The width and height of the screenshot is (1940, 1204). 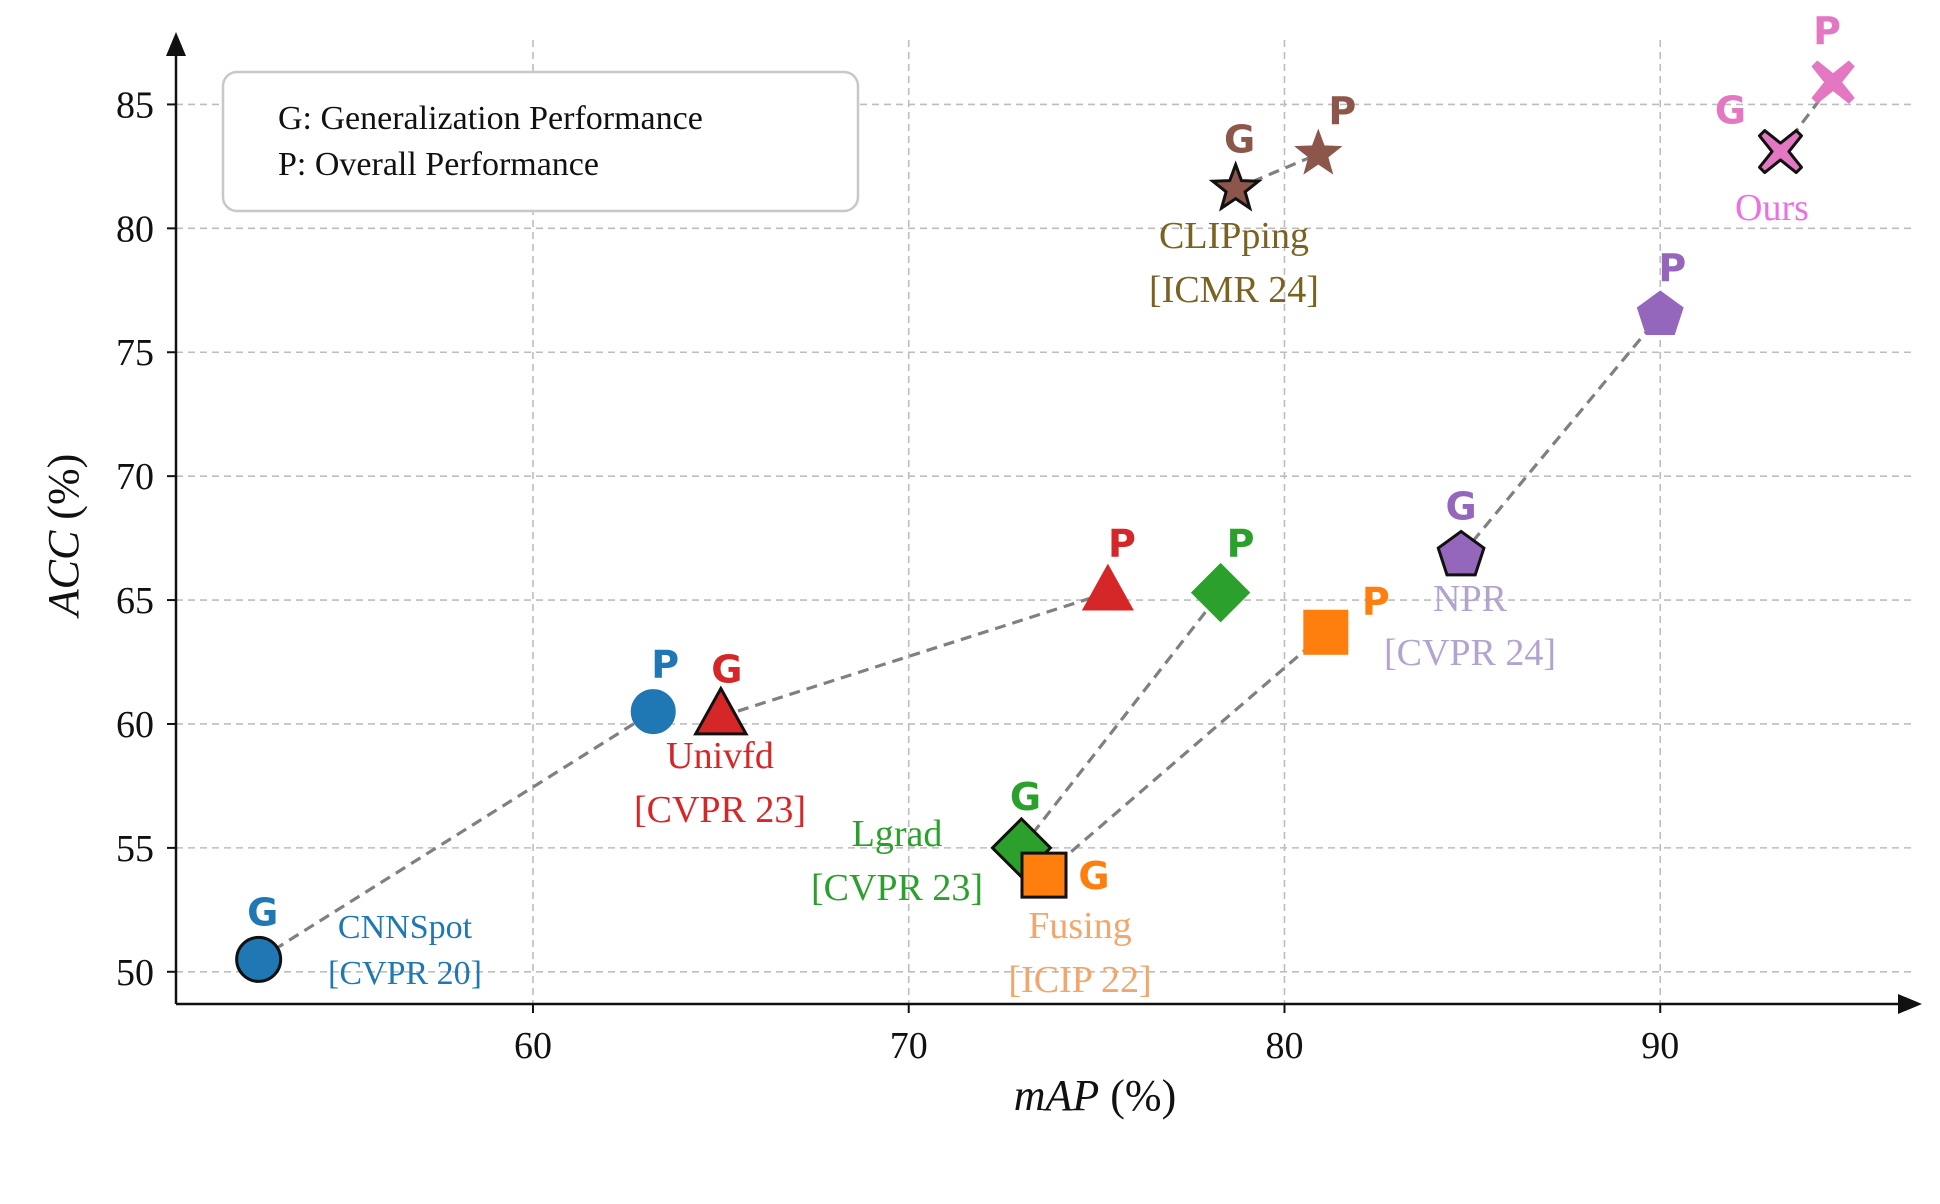 What do you see at coordinates (665, 665) in the screenshot?
I see `badge-cnnspot-p: P` at bounding box center [665, 665].